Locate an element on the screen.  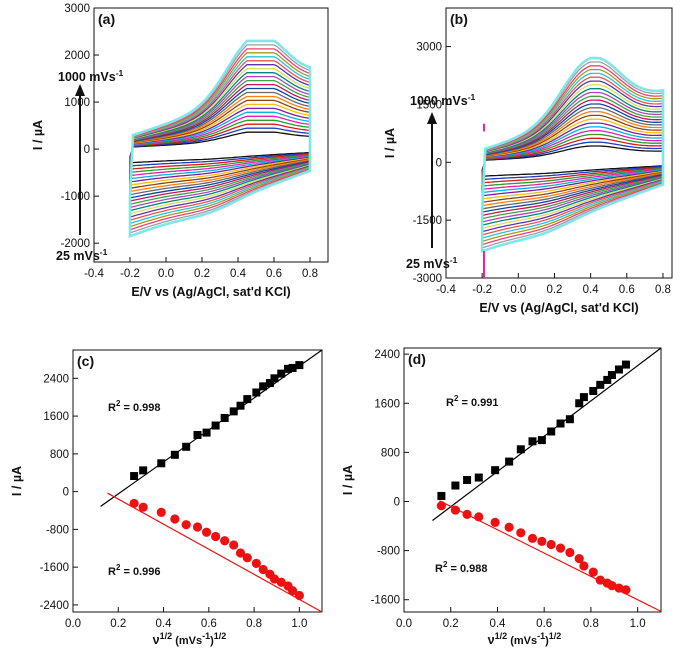
arrow-head is located at coordinates (432, 118).